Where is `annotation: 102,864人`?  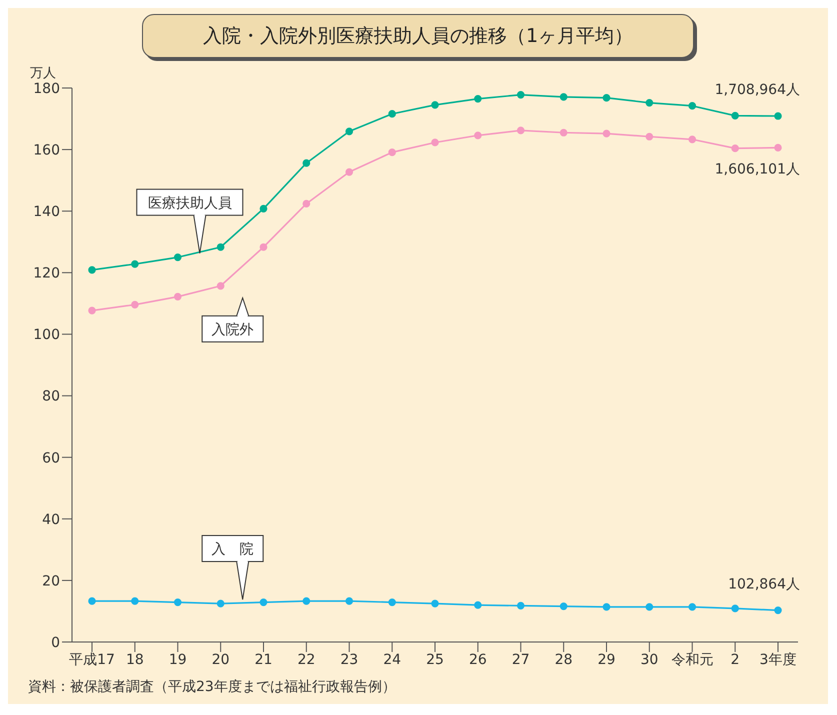 annotation: 102,864人 is located at coordinates (764, 584).